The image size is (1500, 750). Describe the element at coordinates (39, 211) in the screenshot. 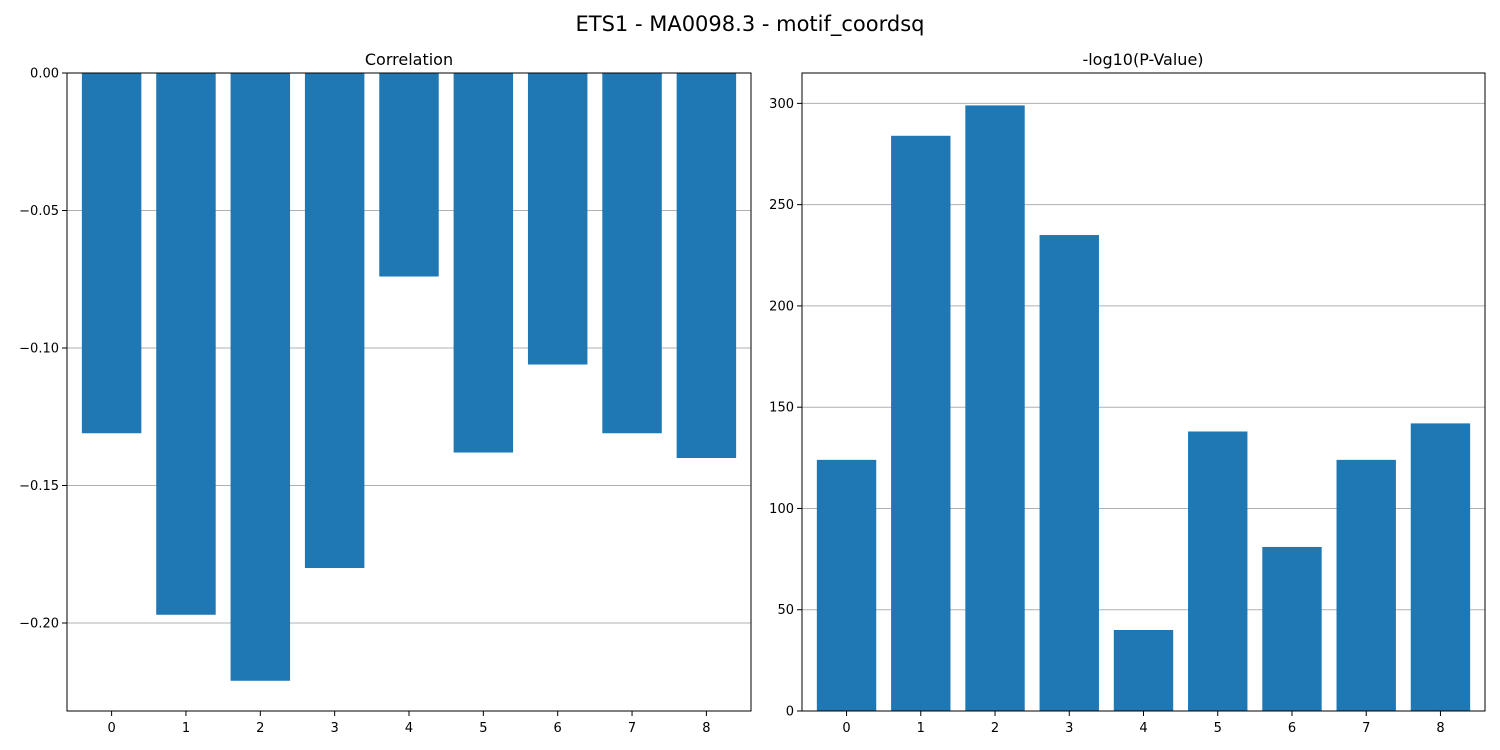

I see `correlation-ytick-label: −0.05` at that location.